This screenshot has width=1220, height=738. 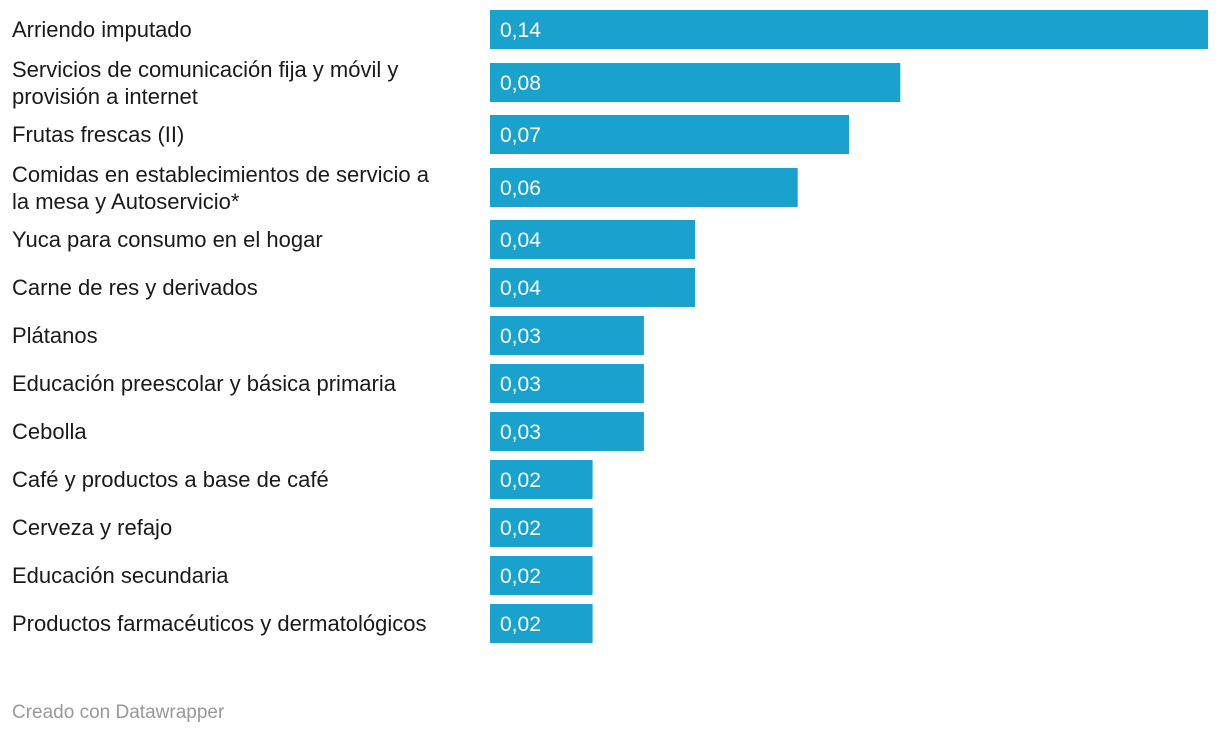 What do you see at coordinates (92, 527) in the screenshot?
I see `category-label: Cerveza y refajo` at bounding box center [92, 527].